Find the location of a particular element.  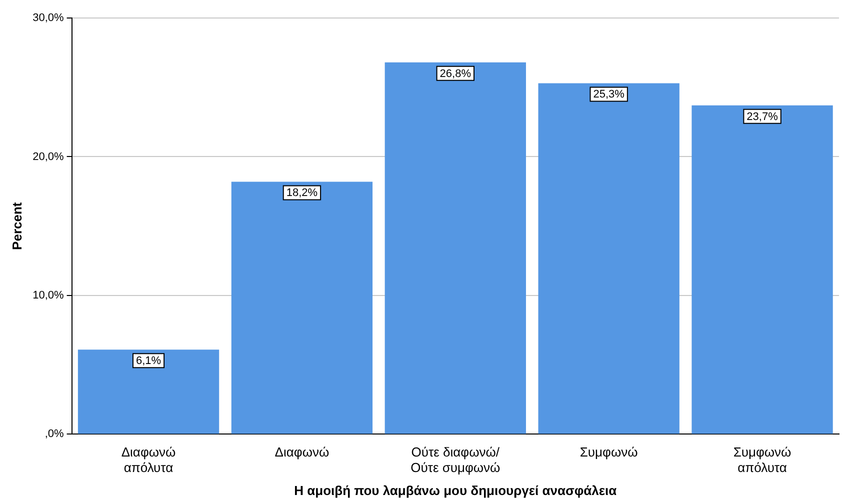

data-label: 25,3% is located at coordinates (609, 94).